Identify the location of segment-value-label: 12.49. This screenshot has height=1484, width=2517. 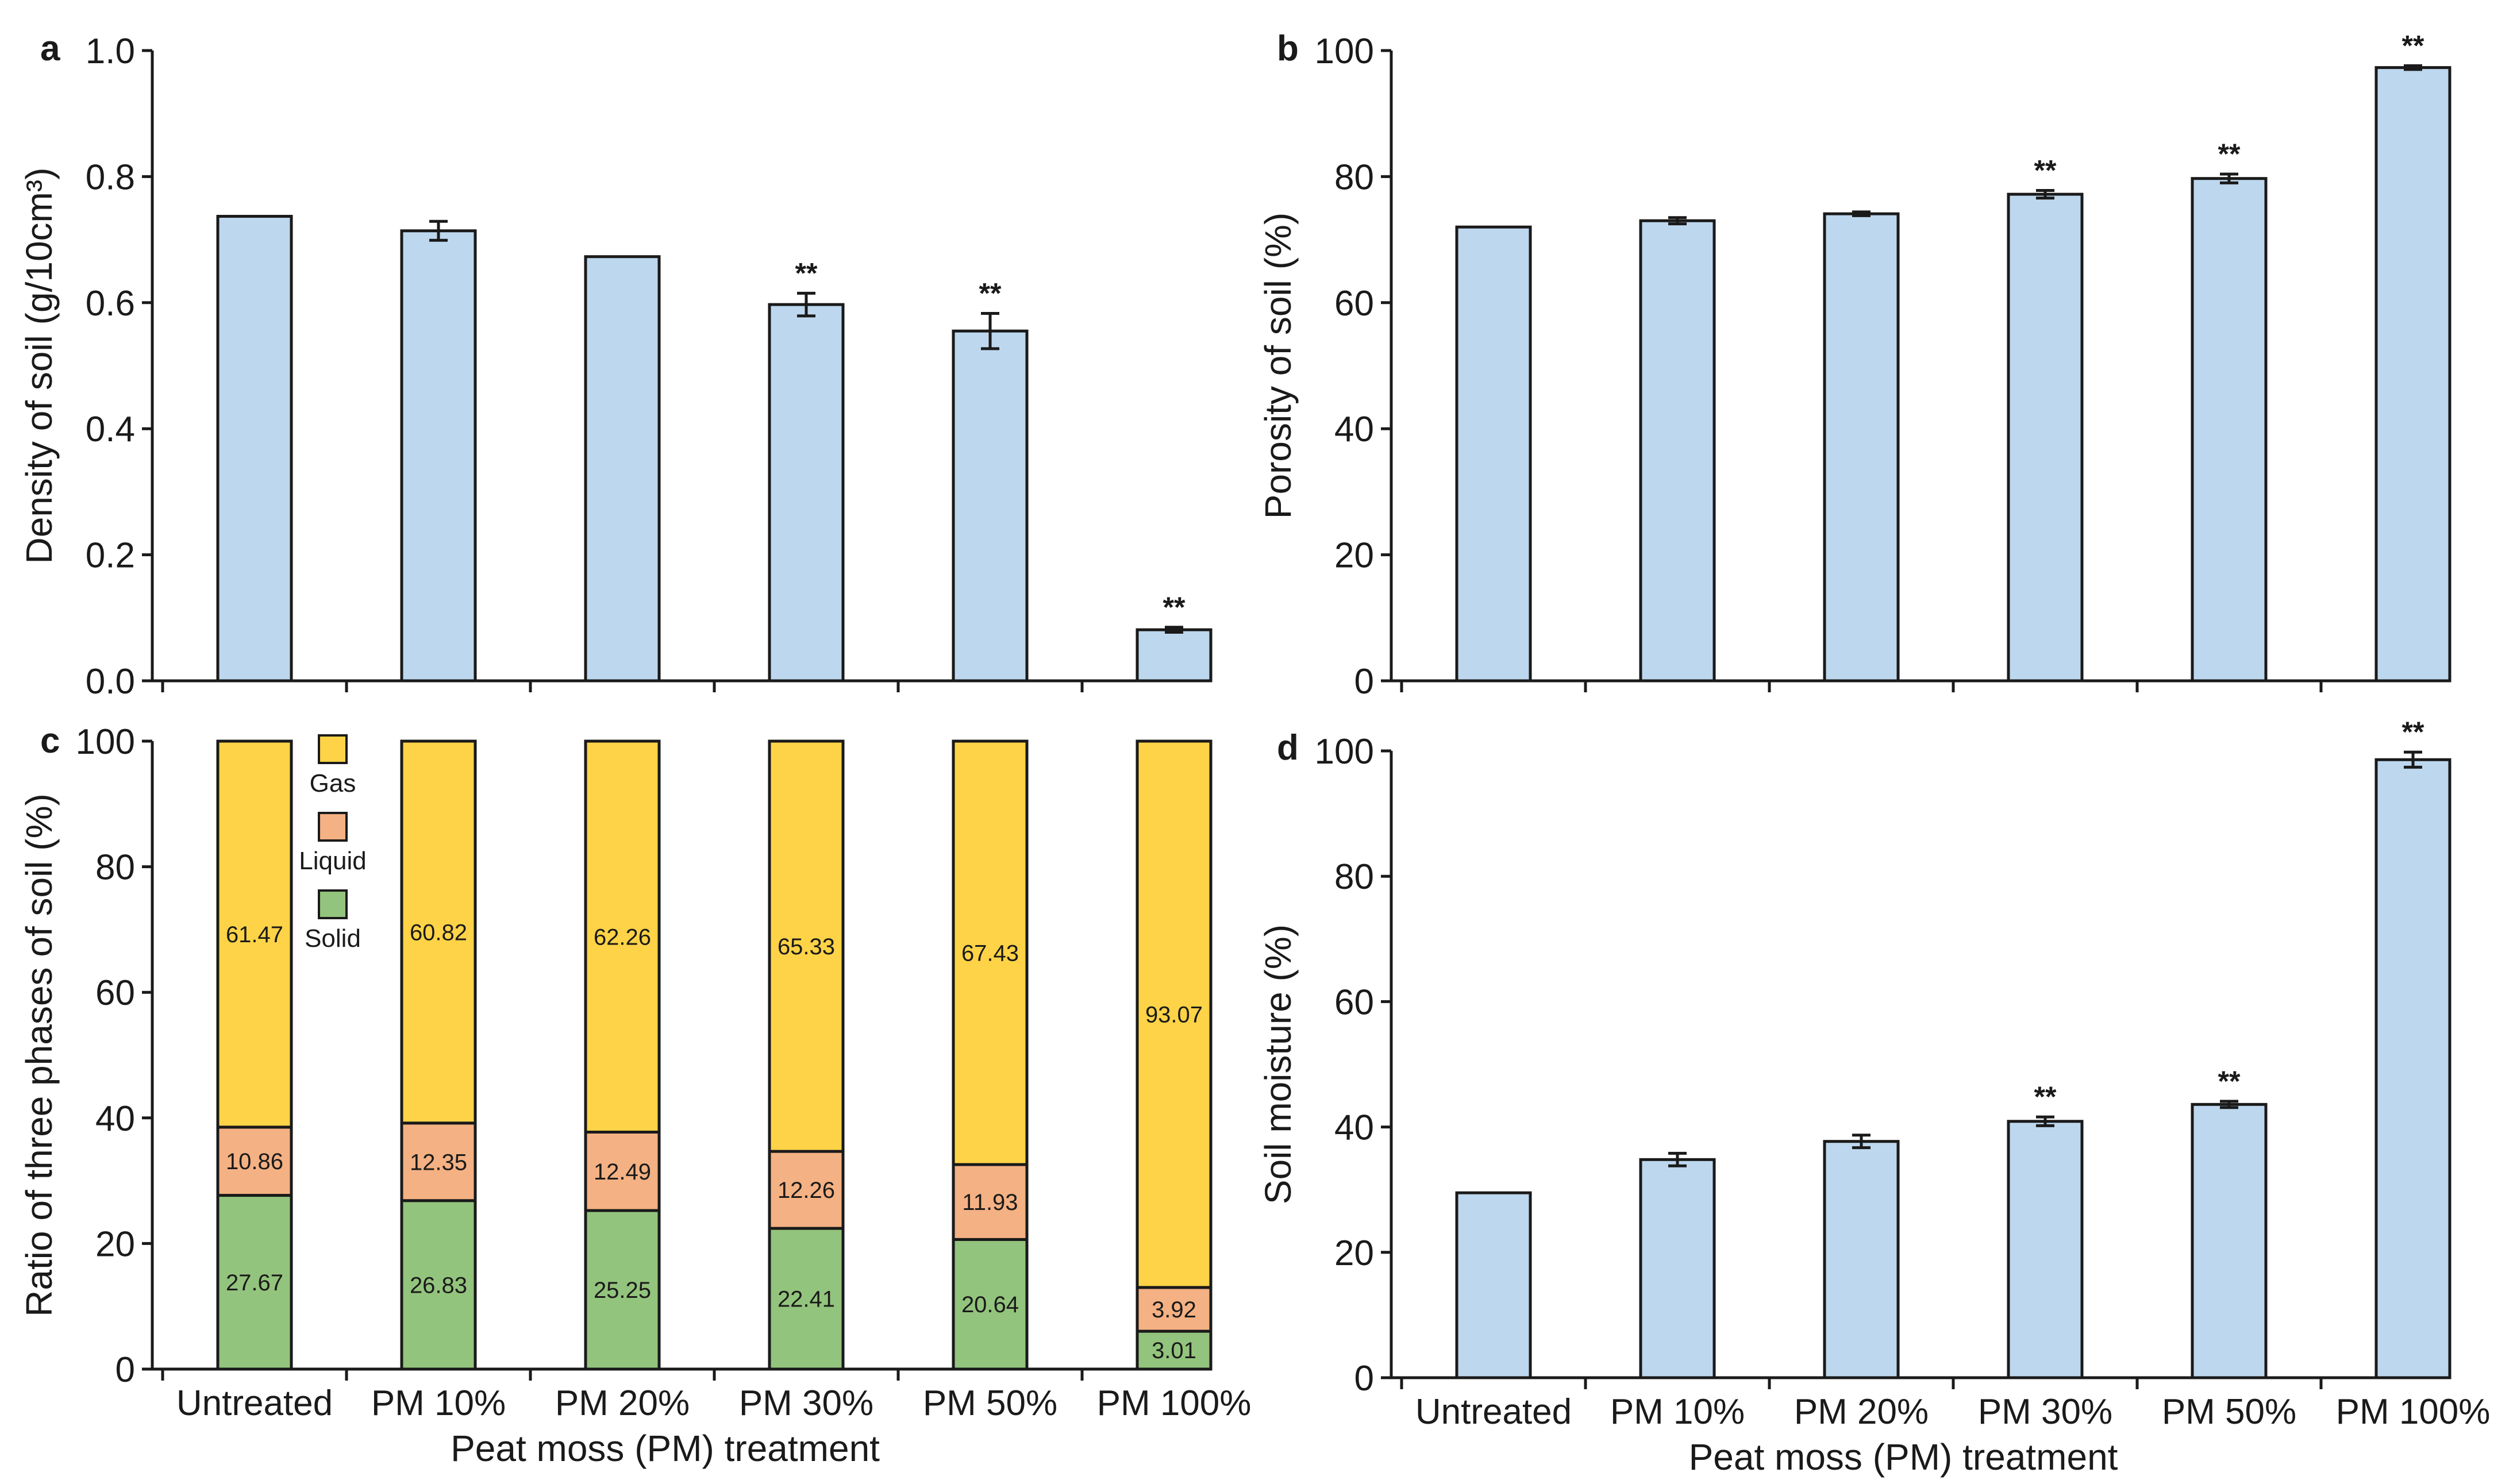
(622, 1172).